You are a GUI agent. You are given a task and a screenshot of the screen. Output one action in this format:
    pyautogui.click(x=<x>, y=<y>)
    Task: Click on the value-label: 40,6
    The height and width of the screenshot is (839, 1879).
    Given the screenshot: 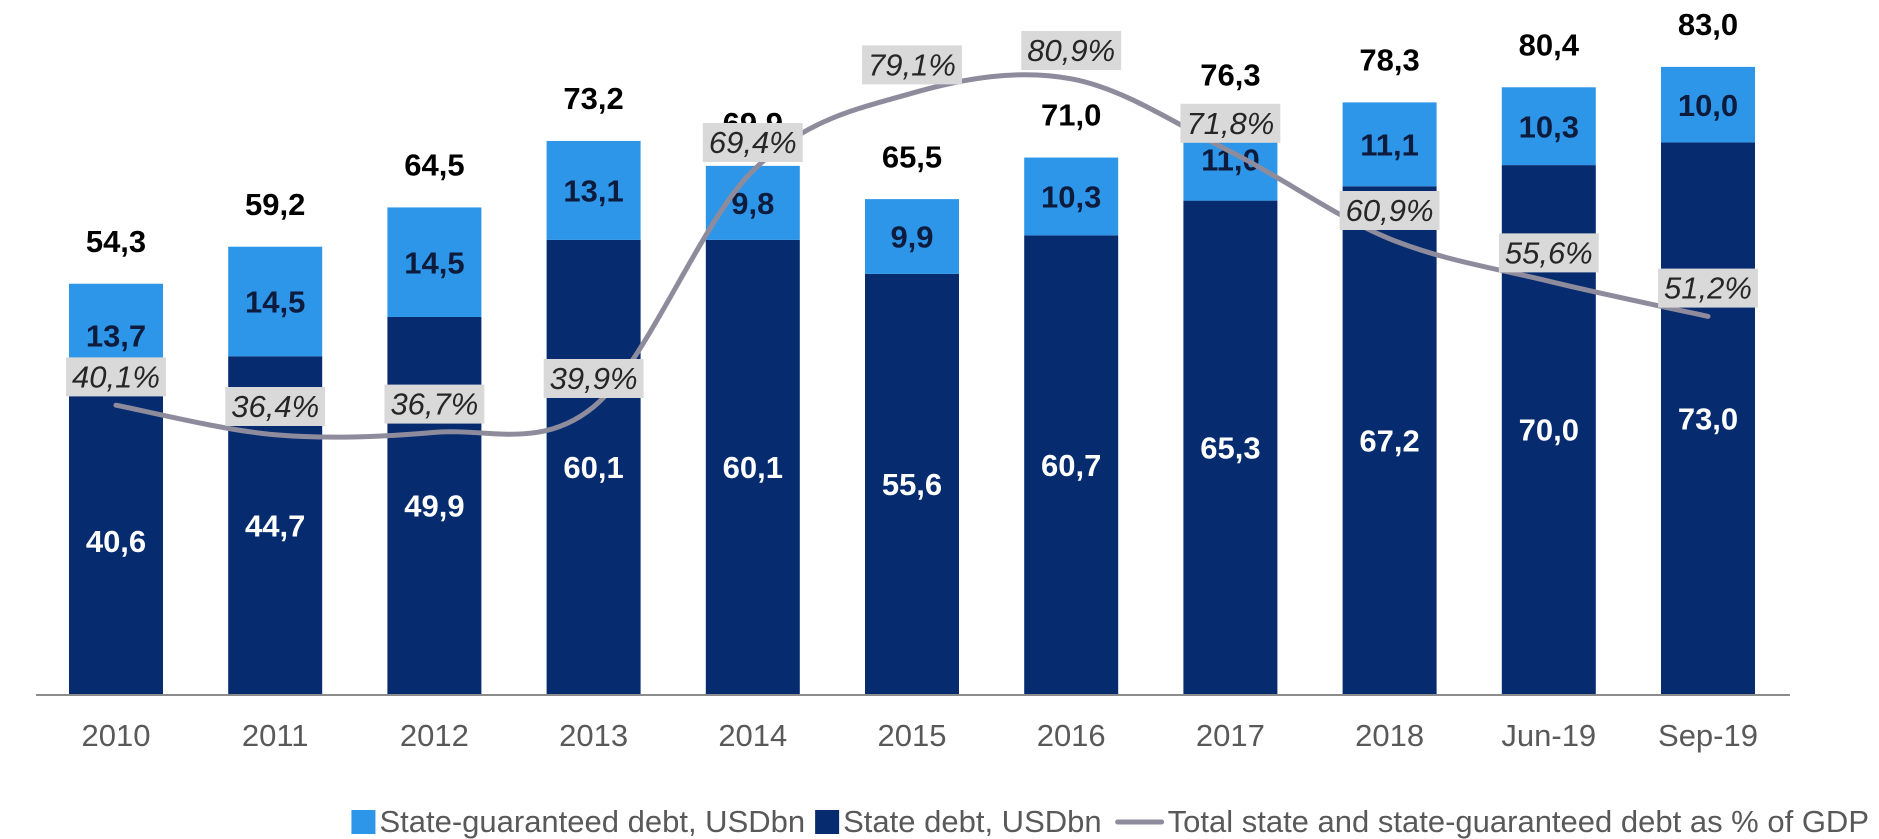 What is the action you would take?
    pyautogui.click(x=116, y=541)
    